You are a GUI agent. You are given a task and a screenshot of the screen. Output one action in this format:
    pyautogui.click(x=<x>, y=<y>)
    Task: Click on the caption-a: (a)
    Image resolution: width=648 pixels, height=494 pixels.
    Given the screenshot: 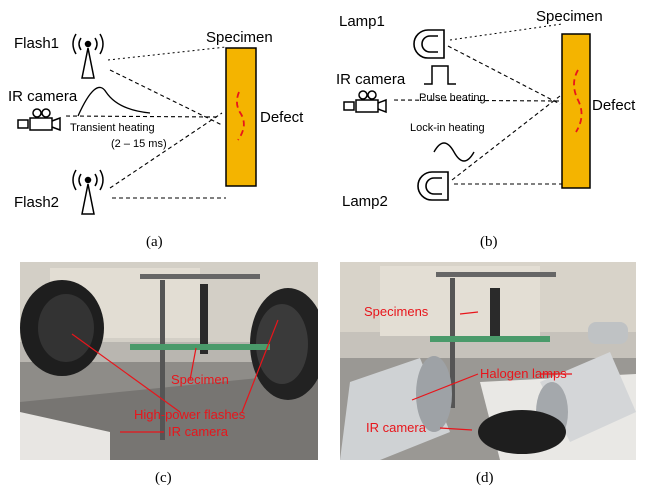 What is the action you would take?
    pyautogui.click(x=154, y=242)
    